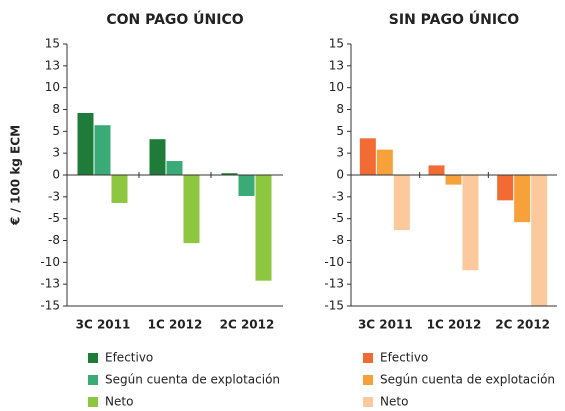 The width and height of the screenshot is (565, 411). What do you see at coordinates (174, 19) in the screenshot?
I see `chart-title: CON PAGO ÚNICO` at bounding box center [174, 19].